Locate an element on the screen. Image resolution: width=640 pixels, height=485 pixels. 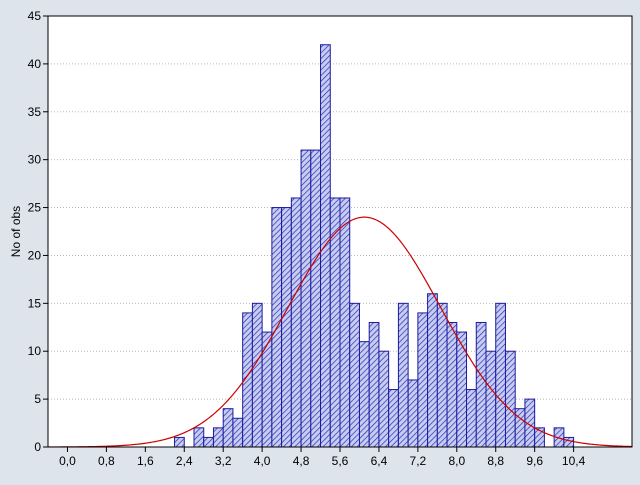
x-tick-label: 2,4 is located at coordinates (184, 461).